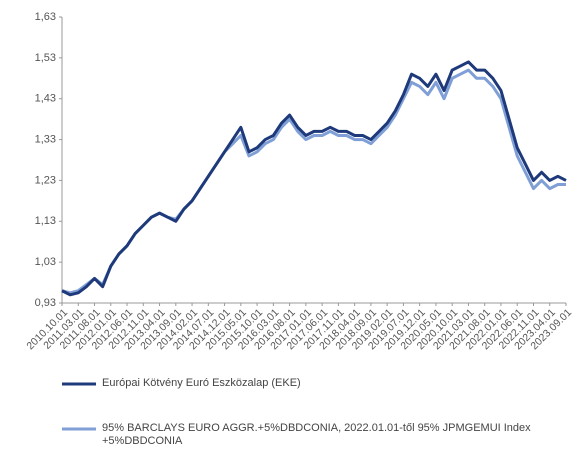  I want to click on y-tick-label: 1,53, so click(45, 58).